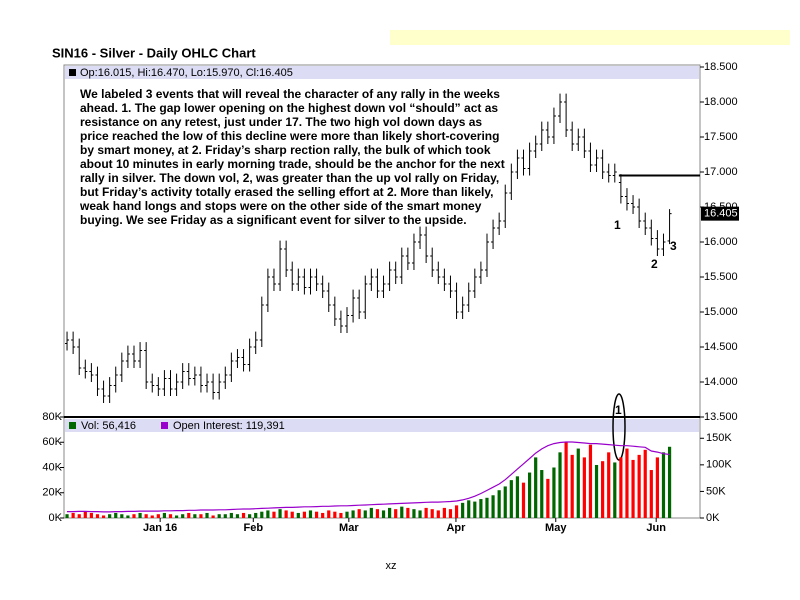 The height and width of the screenshot is (600, 800). Describe the element at coordinates (72, 425) in the screenshot. I see `volume-swatch` at that location.